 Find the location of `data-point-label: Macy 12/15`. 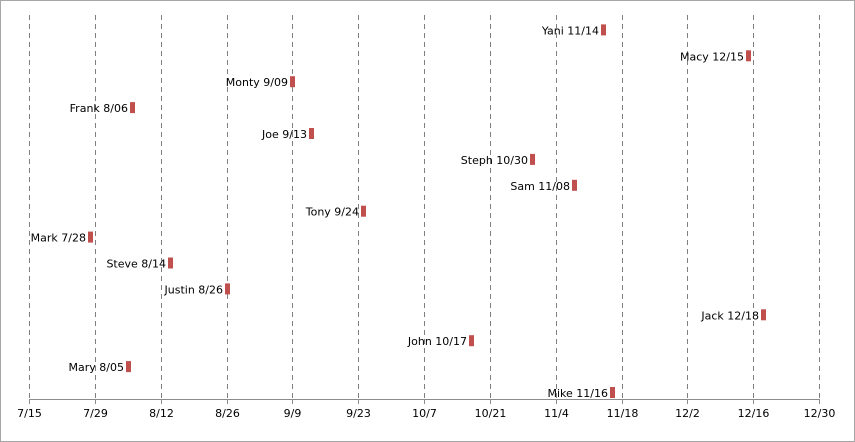

data-point-label: Macy 12/15 is located at coordinates (712, 56).